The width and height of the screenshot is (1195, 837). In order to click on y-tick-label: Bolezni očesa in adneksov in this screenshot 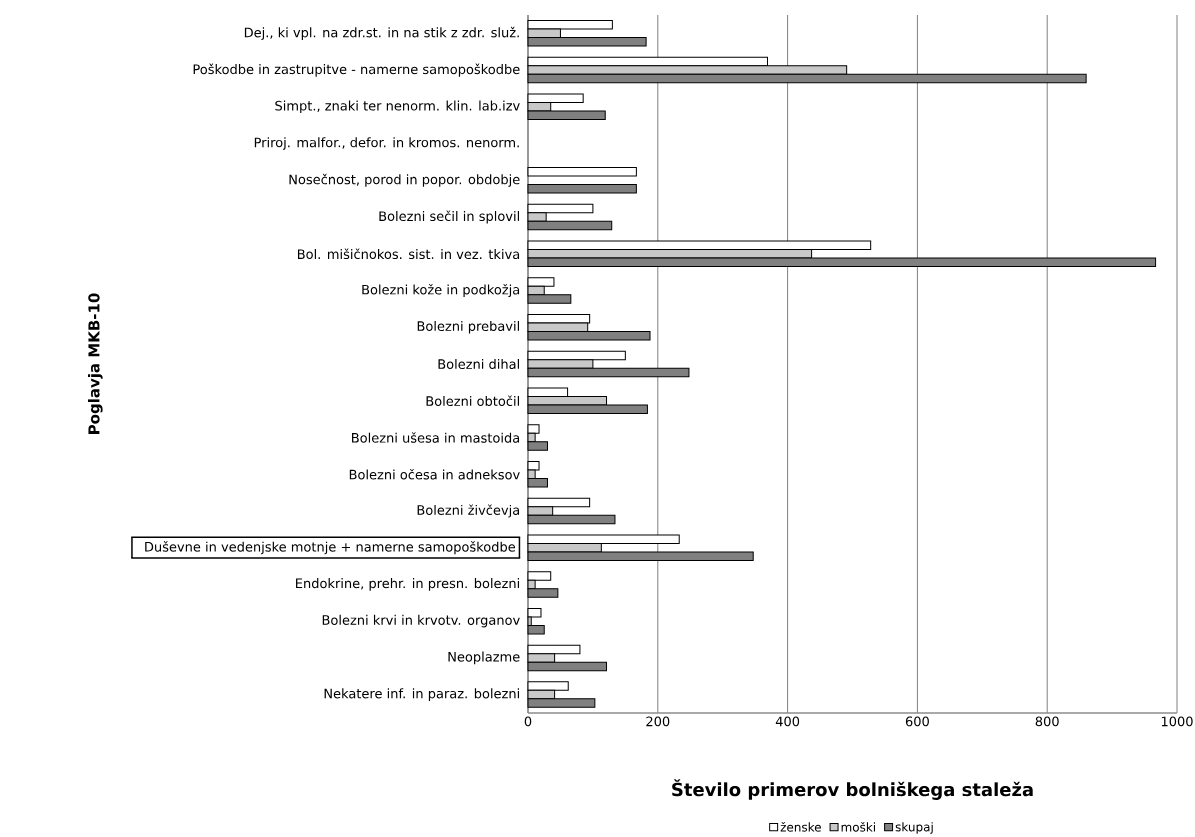, I will do `click(434, 474)`.